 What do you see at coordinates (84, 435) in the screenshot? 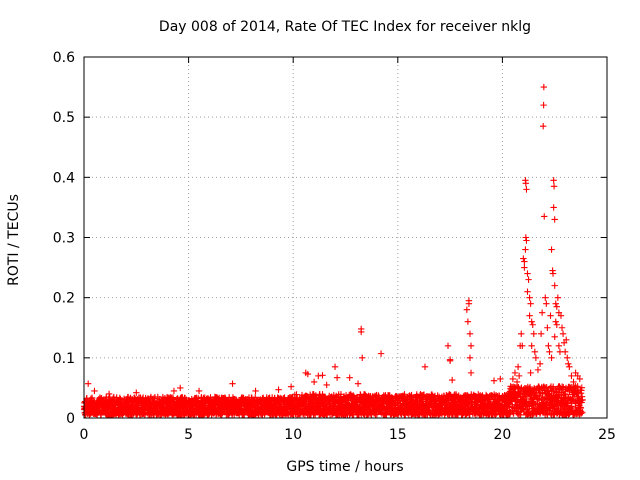
I see `x-tick-label: 0` at bounding box center [84, 435].